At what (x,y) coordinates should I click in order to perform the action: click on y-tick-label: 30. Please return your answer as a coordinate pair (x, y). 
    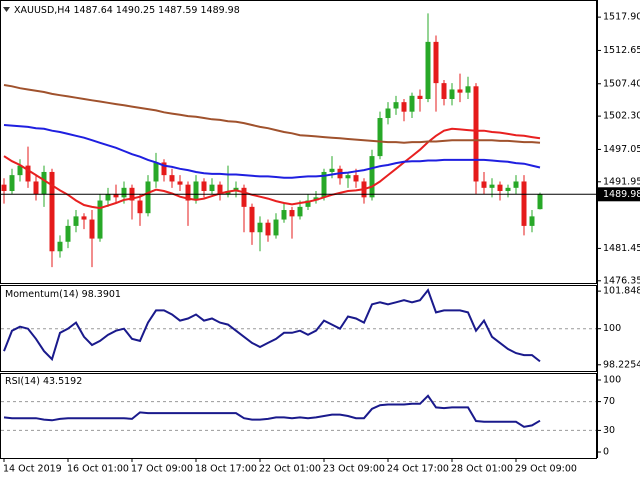
    Looking at the image, I should click on (609, 430).